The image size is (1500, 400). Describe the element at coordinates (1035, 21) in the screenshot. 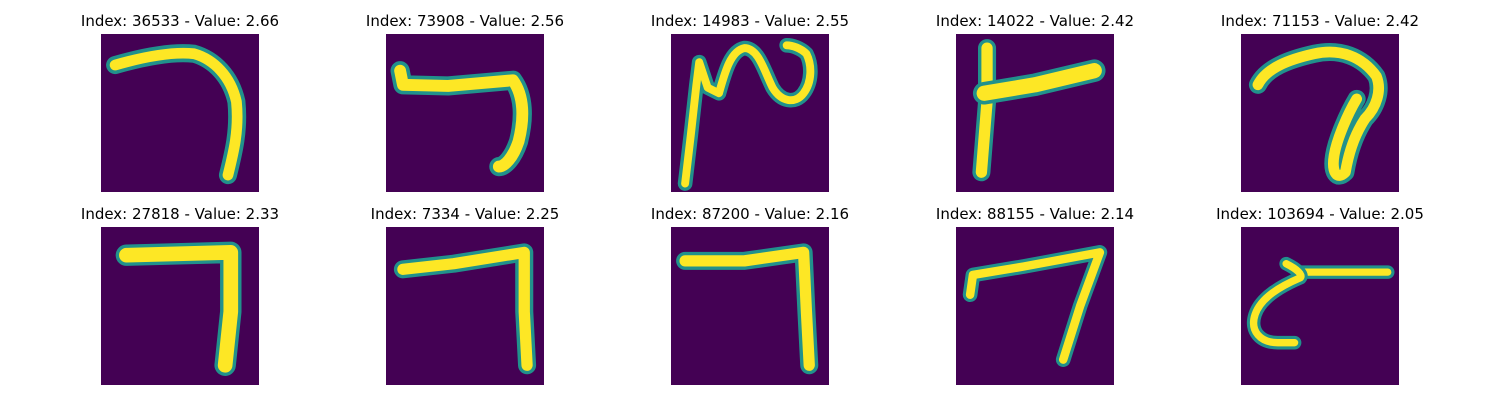

I see `panel-title: Index: 14022 - Value: 2.42` at that location.